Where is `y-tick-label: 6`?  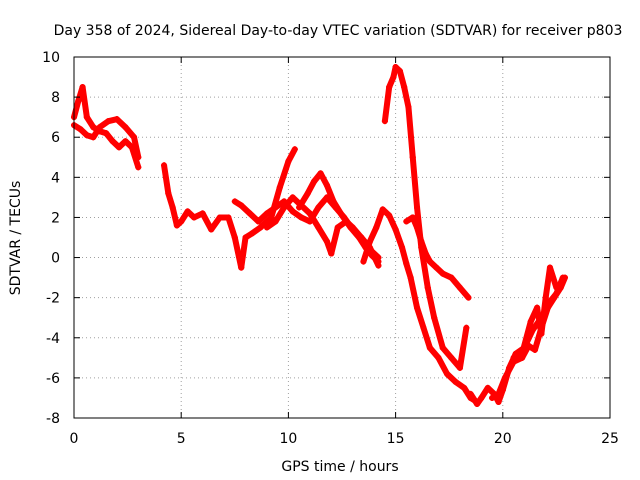
y-tick-label: 6 is located at coordinates (55, 138).